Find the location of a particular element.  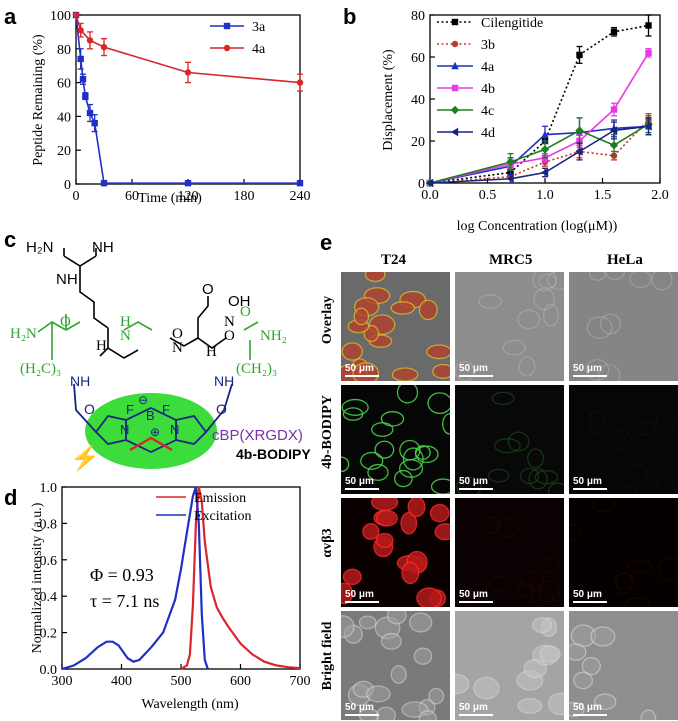

bodipy-glow is located at coordinates (151, 431).